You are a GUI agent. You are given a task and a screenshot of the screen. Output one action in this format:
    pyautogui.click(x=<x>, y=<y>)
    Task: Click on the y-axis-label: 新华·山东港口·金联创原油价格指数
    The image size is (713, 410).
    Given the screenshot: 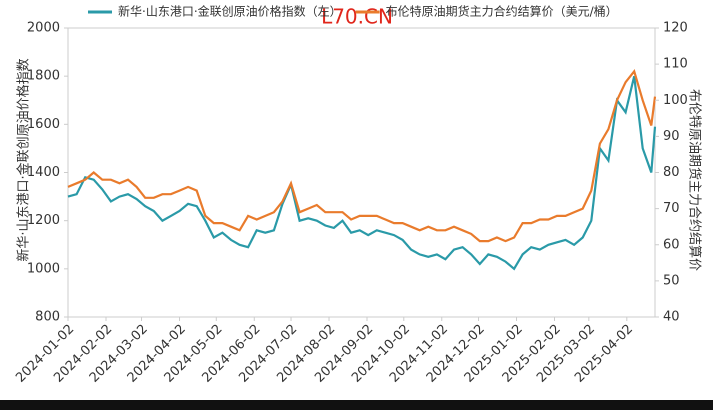 What is the action you would take?
    pyautogui.click(x=24, y=159)
    